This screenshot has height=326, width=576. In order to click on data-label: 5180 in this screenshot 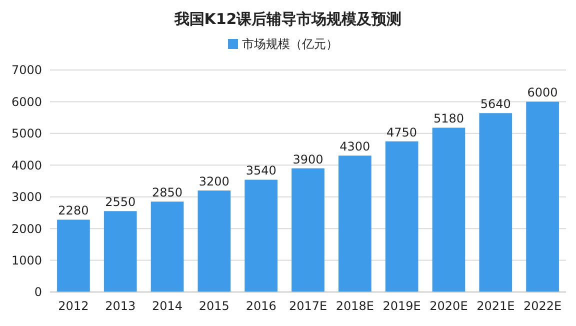, I will do `click(448, 119)`.